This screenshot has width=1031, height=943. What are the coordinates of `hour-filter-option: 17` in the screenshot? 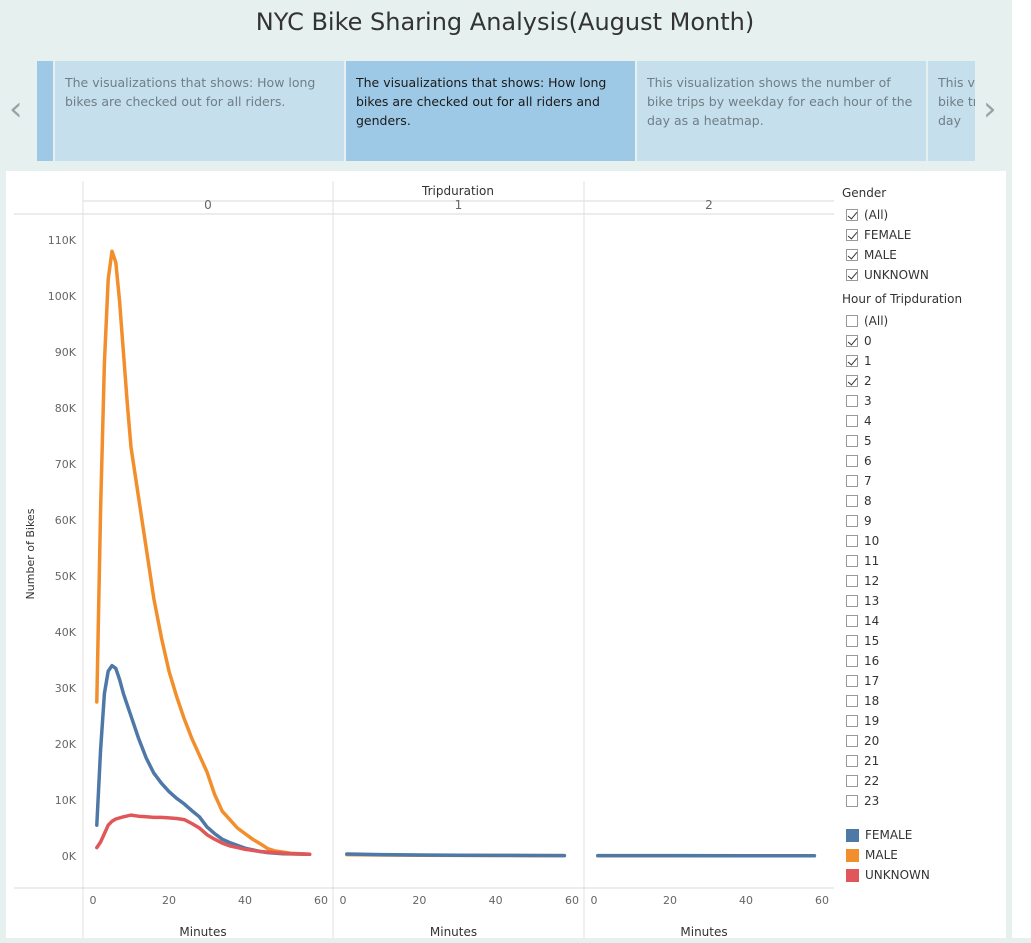 It's located at (902, 681).